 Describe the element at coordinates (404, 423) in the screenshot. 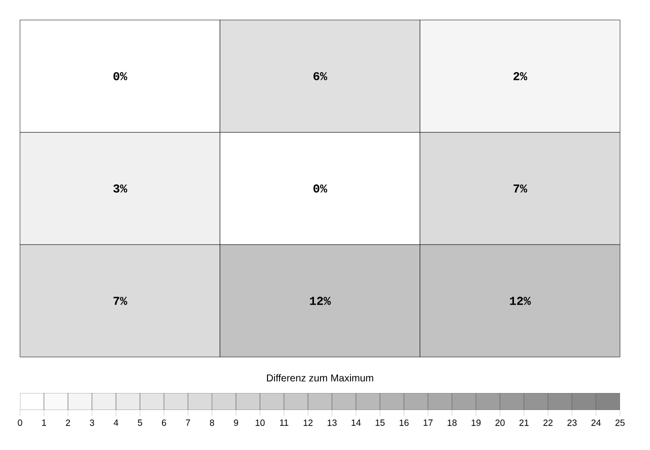

I see `color-bar-label: 16` at that location.